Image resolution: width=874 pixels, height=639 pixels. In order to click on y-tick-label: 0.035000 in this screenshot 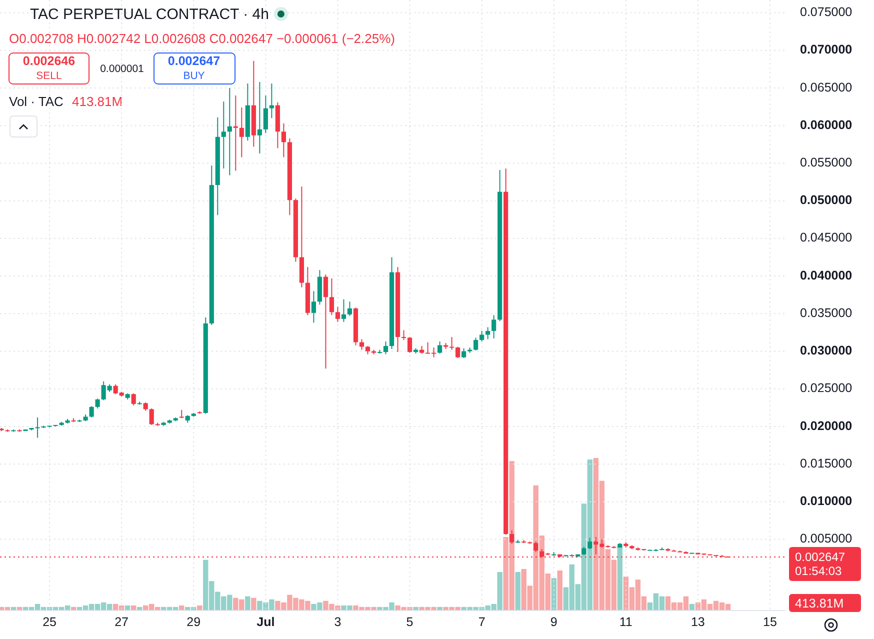, I will do `click(826, 313)`.